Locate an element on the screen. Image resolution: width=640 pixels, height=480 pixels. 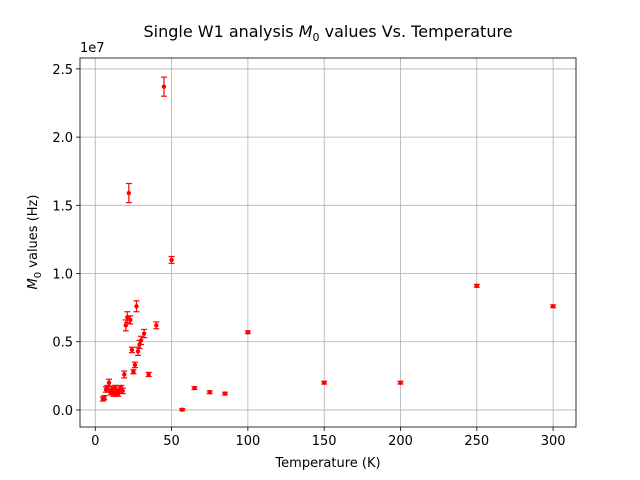
y-axis-label: M0 values (Hz) is located at coordinates (35, 242).